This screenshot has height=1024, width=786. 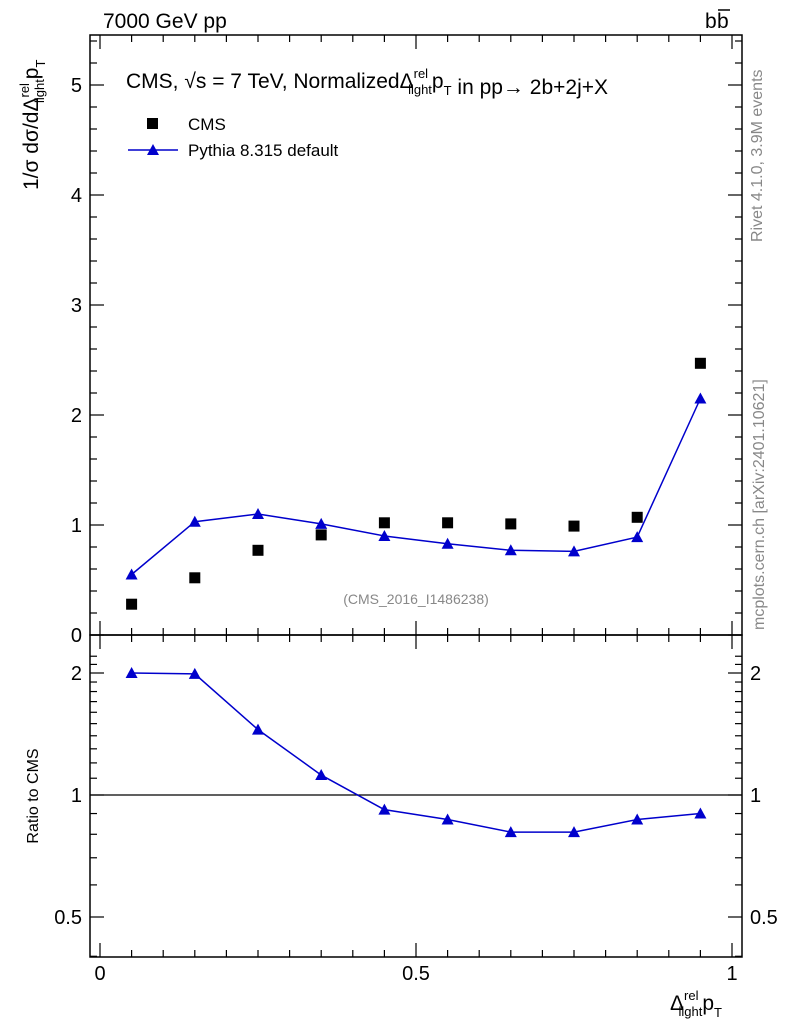 What do you see at coordinates (764, 918) in the screenshot?
I see `ratio-y-tick-label-right: 0.5` at bounding box center [764, 918].